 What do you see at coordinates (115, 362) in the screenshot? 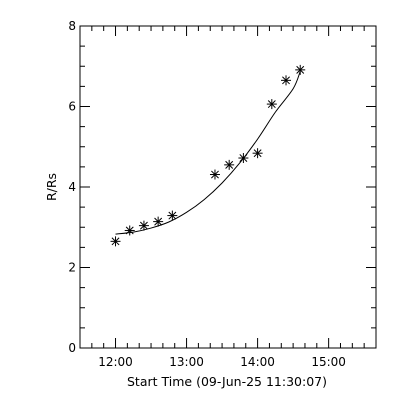
I see `x-tick-label: 12:00` at bounding box center [115, 362].